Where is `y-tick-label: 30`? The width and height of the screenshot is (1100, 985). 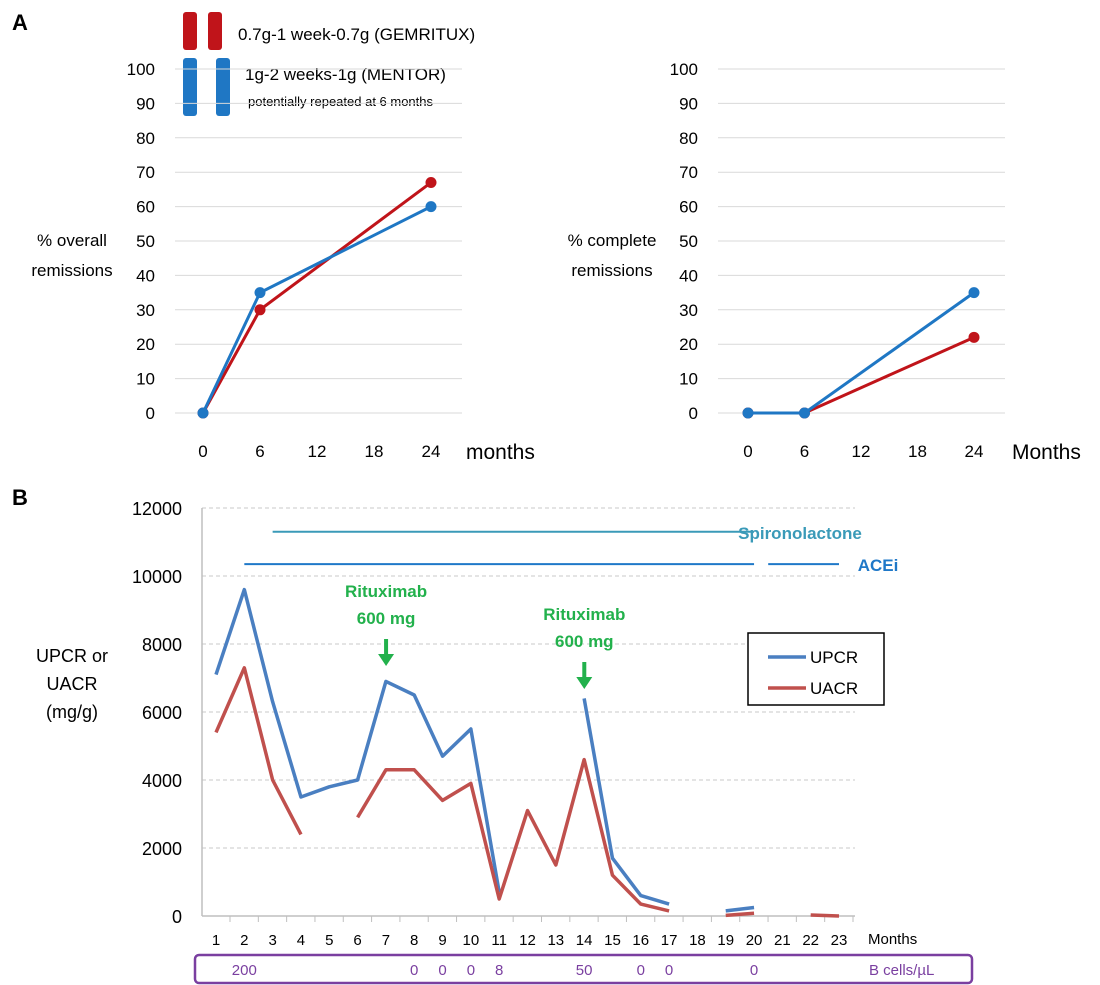
y-tick-label: 30 is located at coordinates (145, 310).